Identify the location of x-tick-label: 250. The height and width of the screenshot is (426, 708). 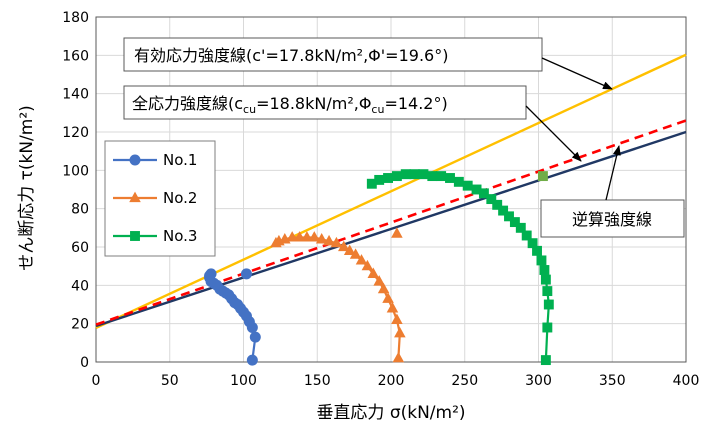
(464, 381).